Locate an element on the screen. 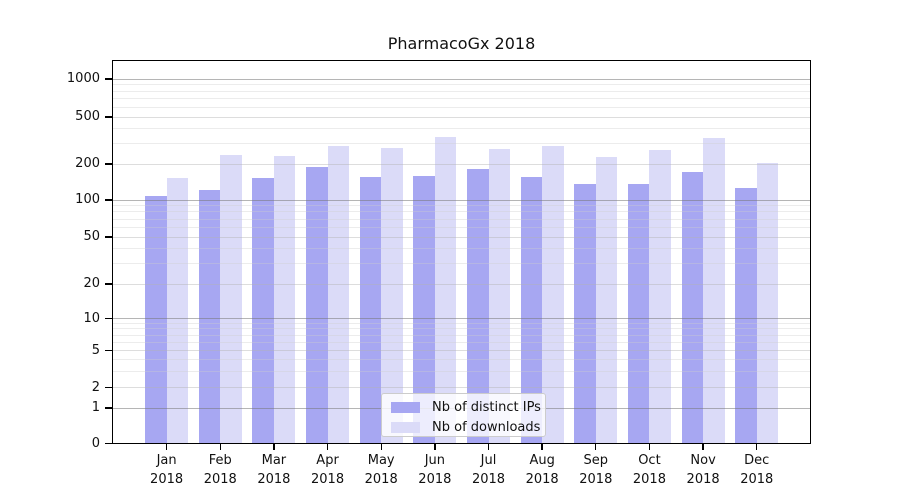  x-tick-label-feb: Feb 2018 is located at coordinates (220, 470).